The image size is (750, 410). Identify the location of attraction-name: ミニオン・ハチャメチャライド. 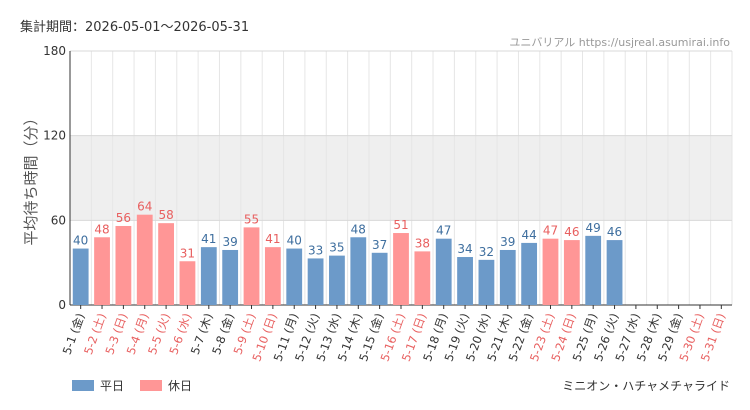
(646, 386).